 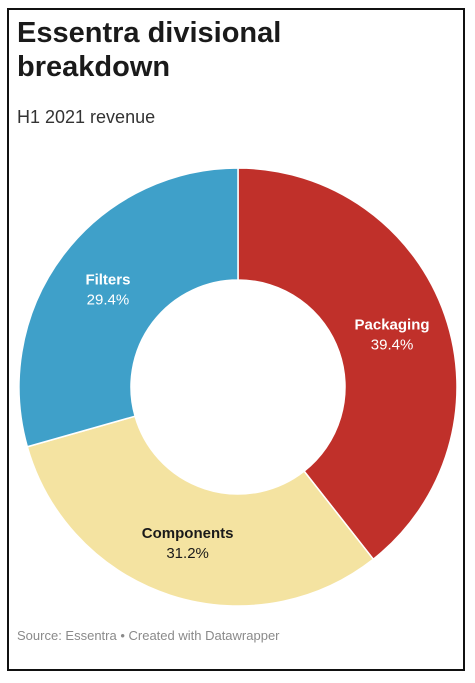 I want to click on chart-title: Essentra divisional breakdown, so click(x=149, y=50).